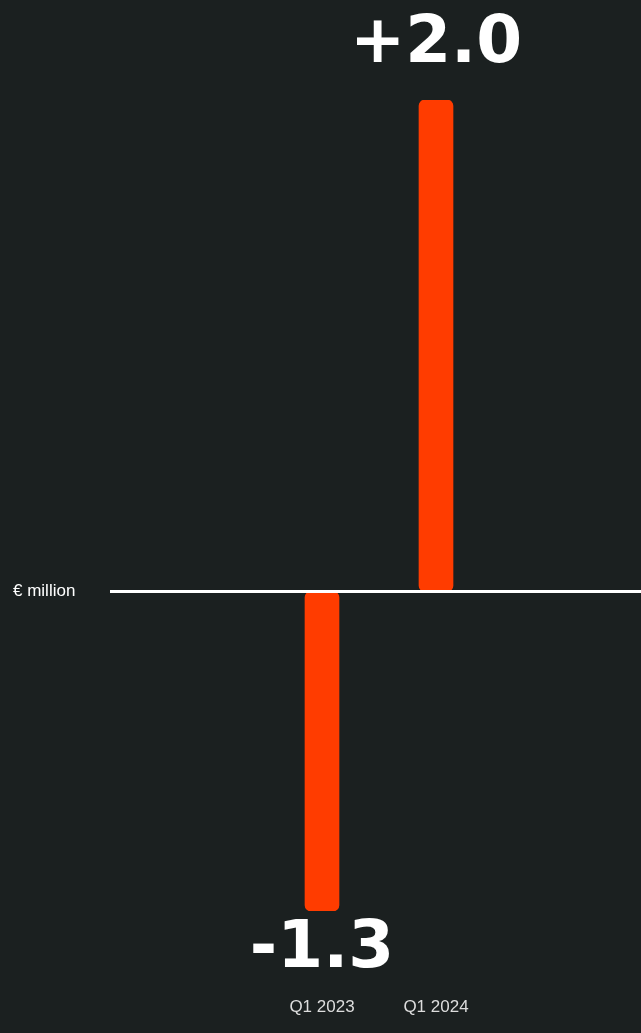 The height and width of the screenshot is (1033, 641). What do you see at coordinates (322, 1007) in the screenshot?
I see `x-tick-label: Q1 2023` at bounding box center [322, 1007].